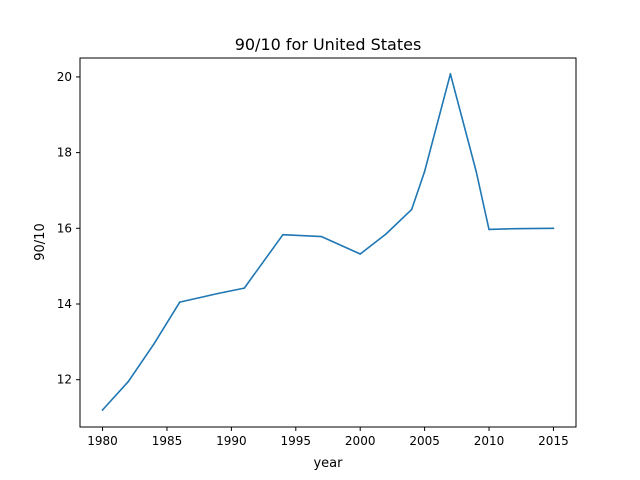 This screenshot has width=640, height=480. I want to click on y-tick-label: 20, so click(64, 77).